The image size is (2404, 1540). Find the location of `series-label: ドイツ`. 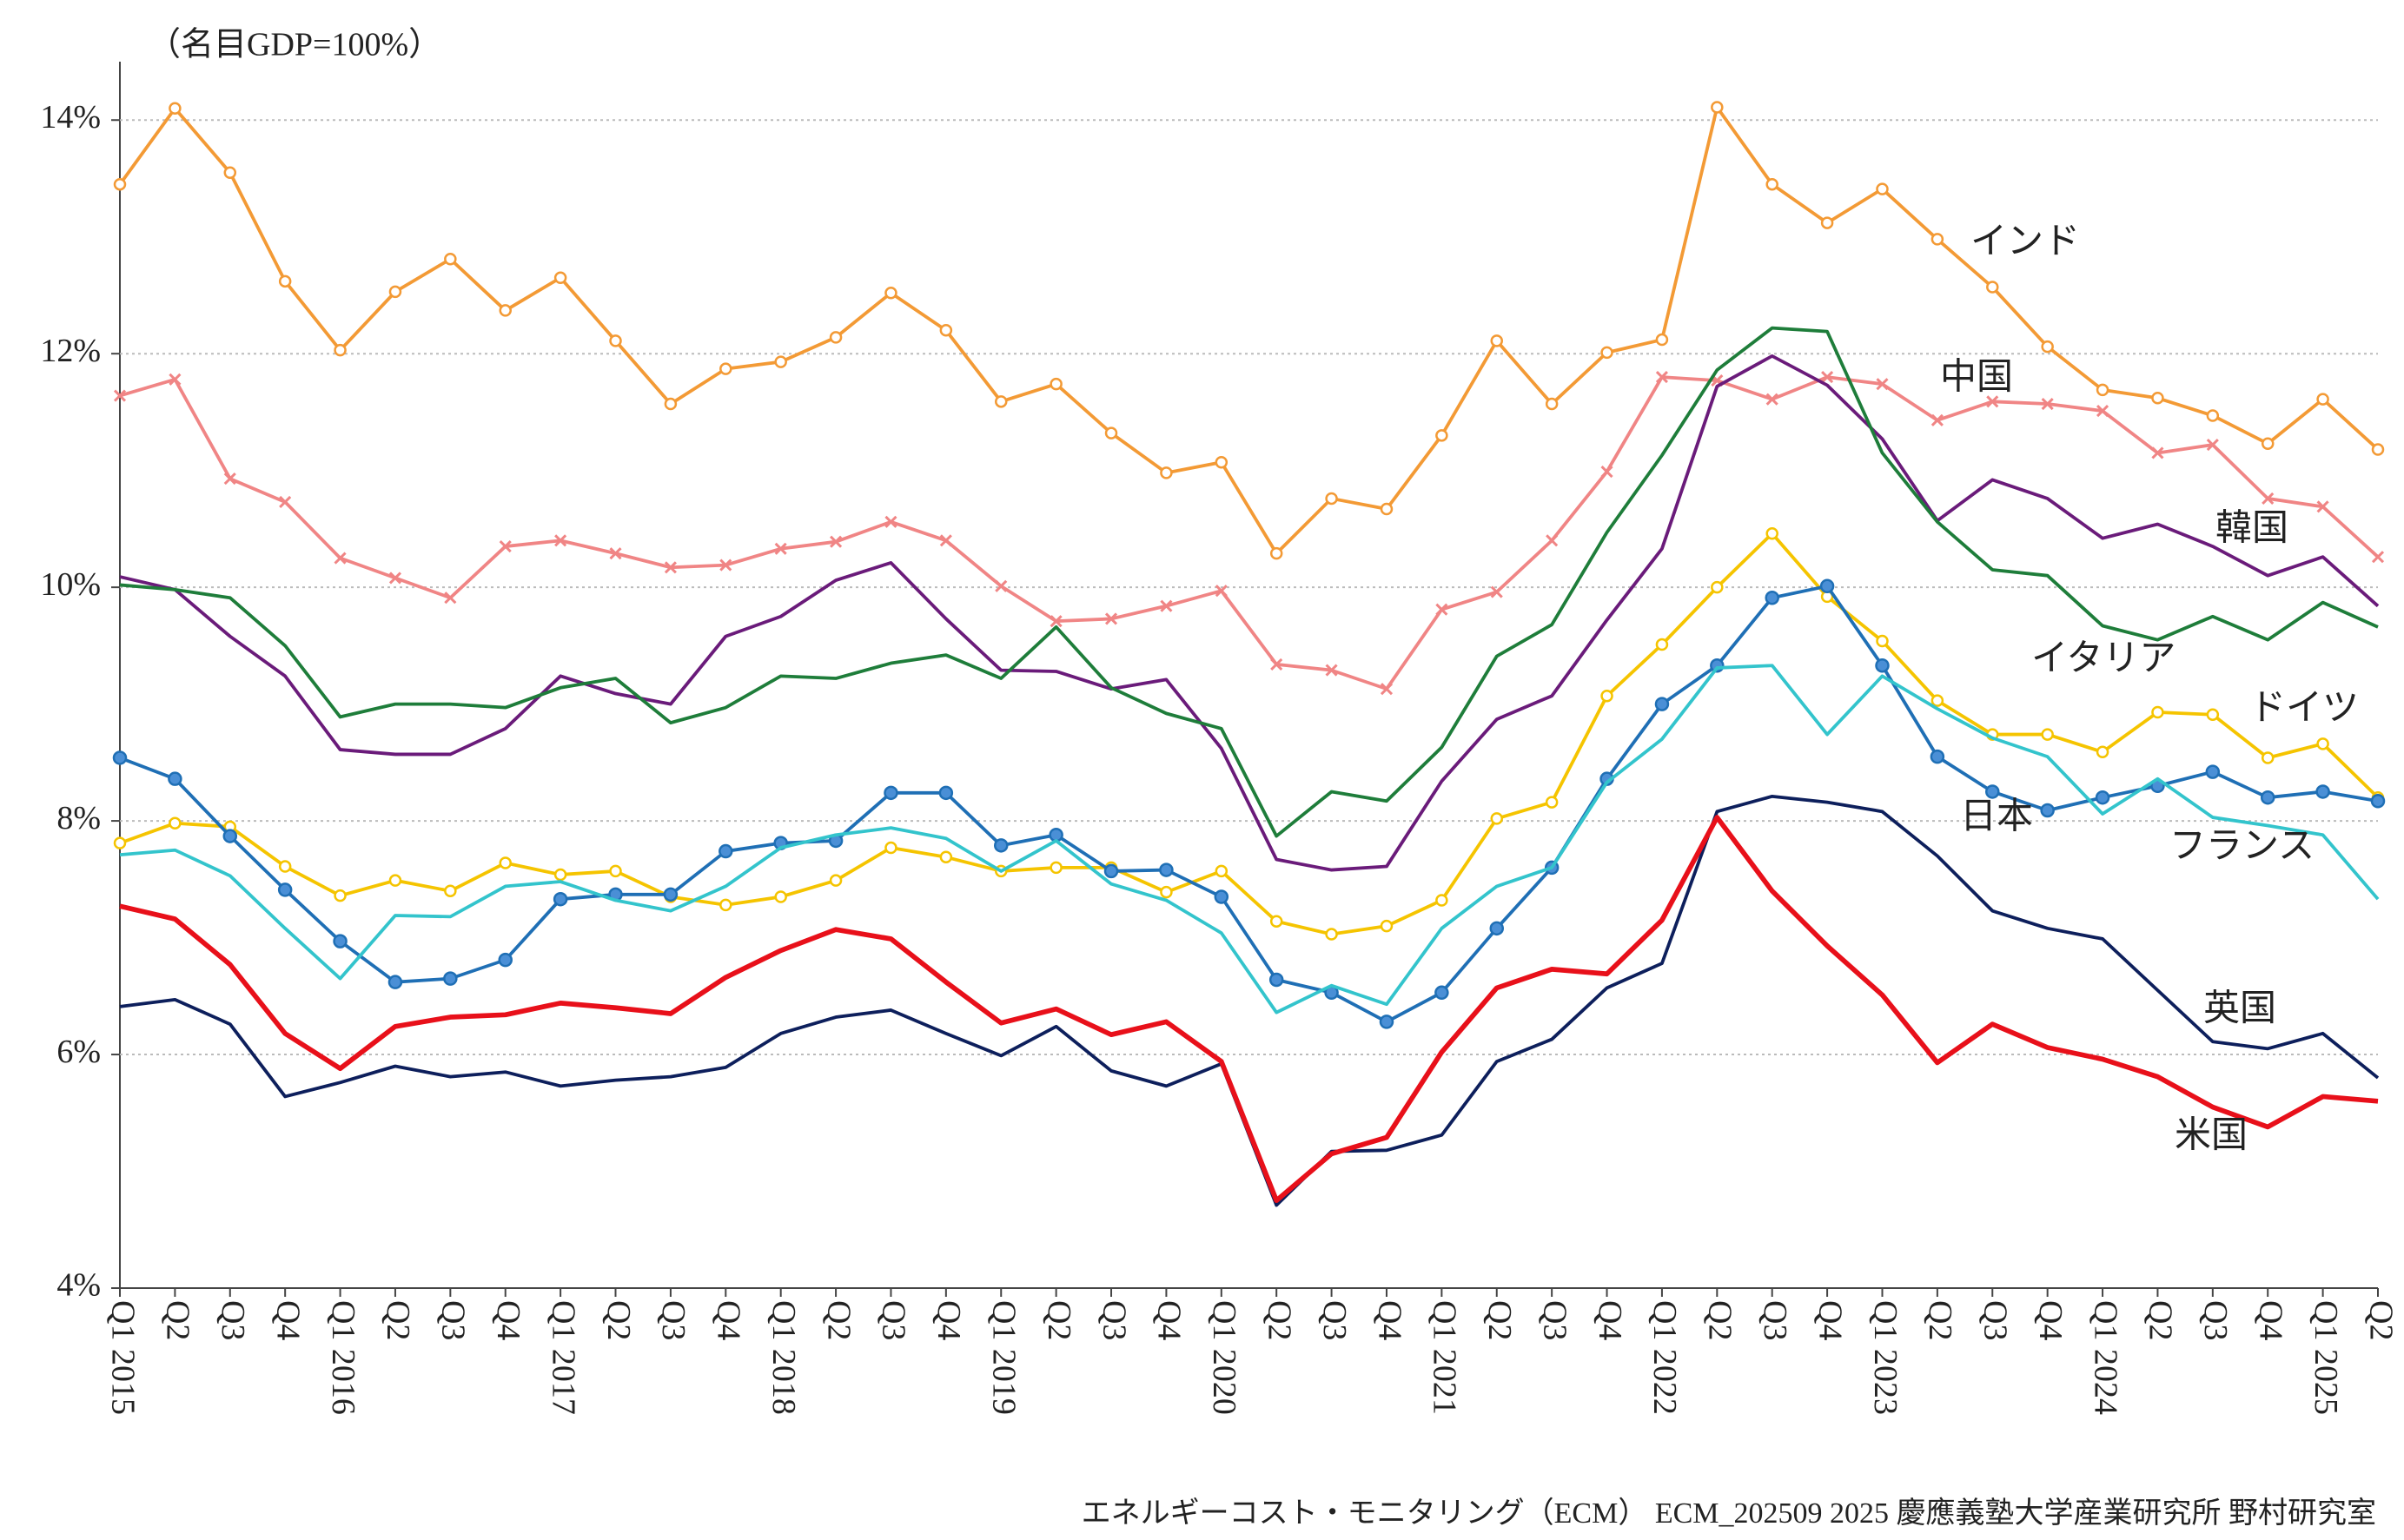

series-label: ドイツ is located at coordinates (2304, 709).